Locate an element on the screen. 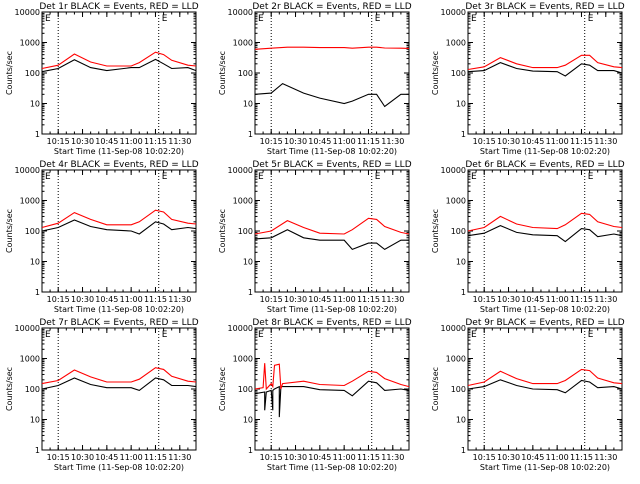 The width and height of the screenshot is (640, 484). panel-title: Det 1r BLACK = Events, RED = LLD is located at coordinates (118, 7).